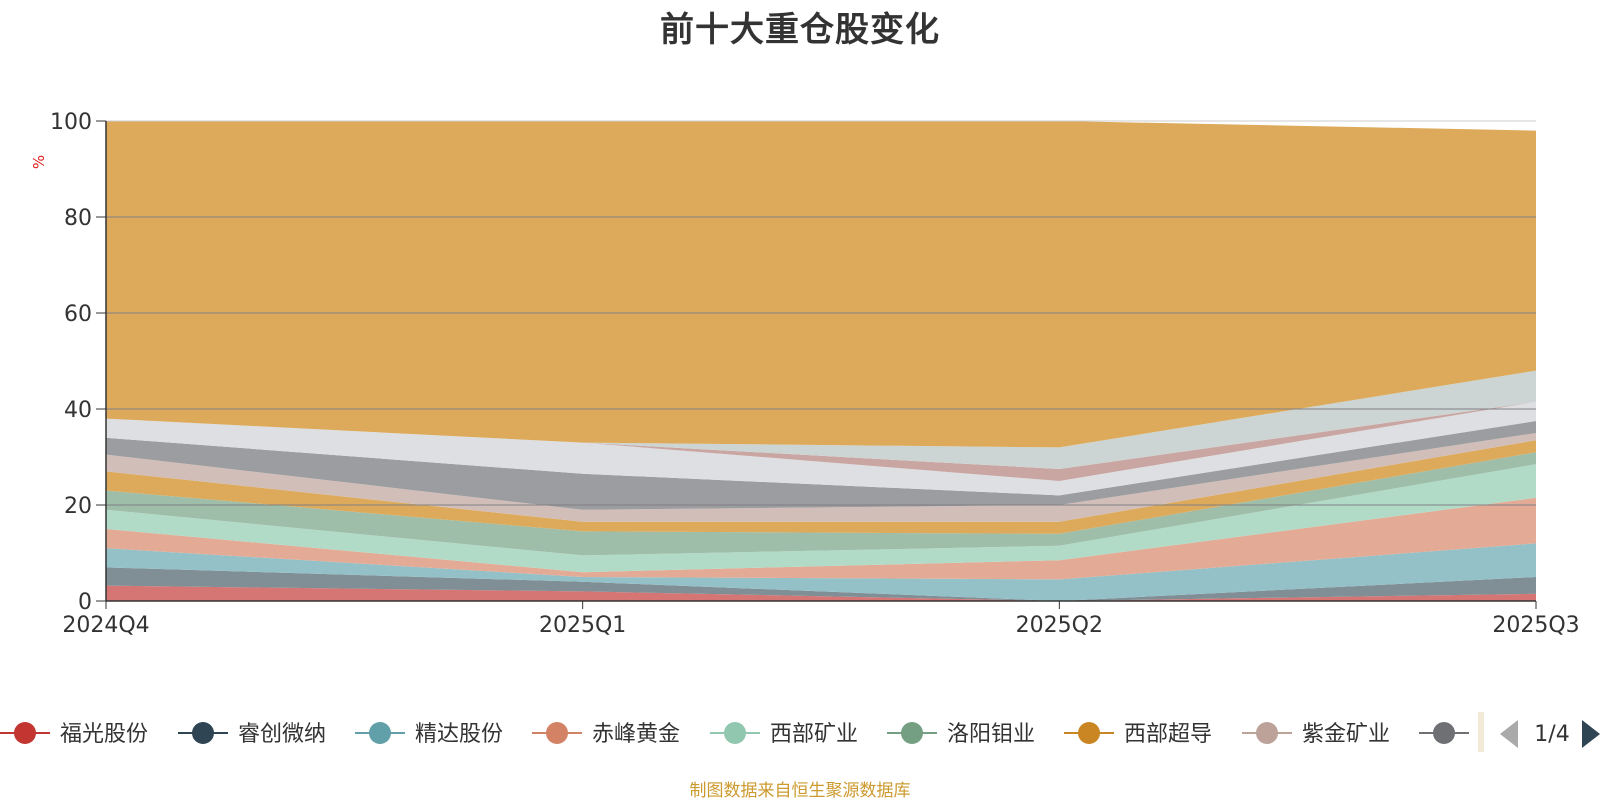 This screenshot has height=801, width=1600. I want to click on y-tick-label-100: 100, so click(71, 122).